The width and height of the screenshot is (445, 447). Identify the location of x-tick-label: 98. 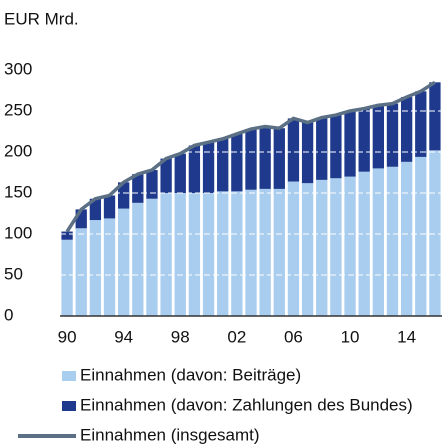
(180, 336).